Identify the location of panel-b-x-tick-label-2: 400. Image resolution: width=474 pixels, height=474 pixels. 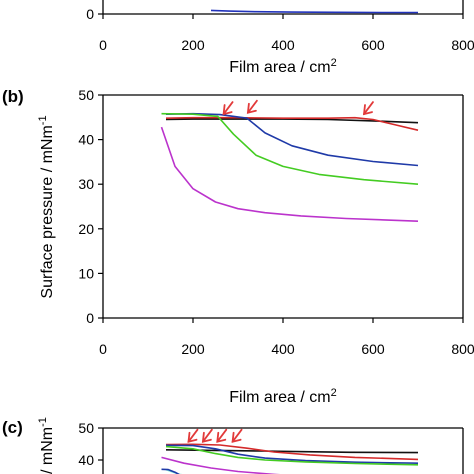
(283, 349).